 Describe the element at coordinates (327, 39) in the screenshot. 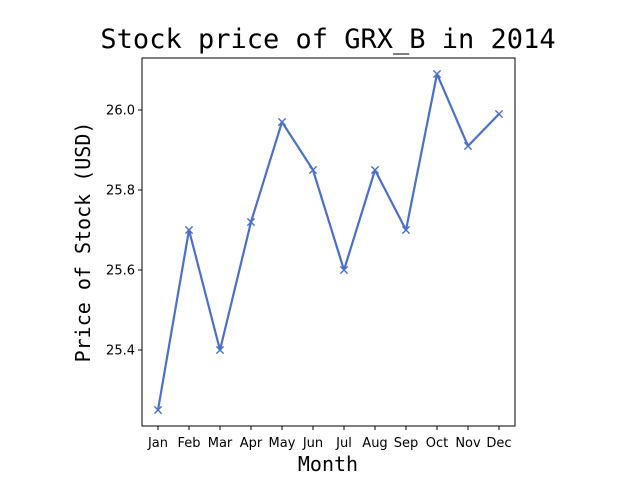

I see `chart-title: Stock price of GRX_B in 2014` at that location.